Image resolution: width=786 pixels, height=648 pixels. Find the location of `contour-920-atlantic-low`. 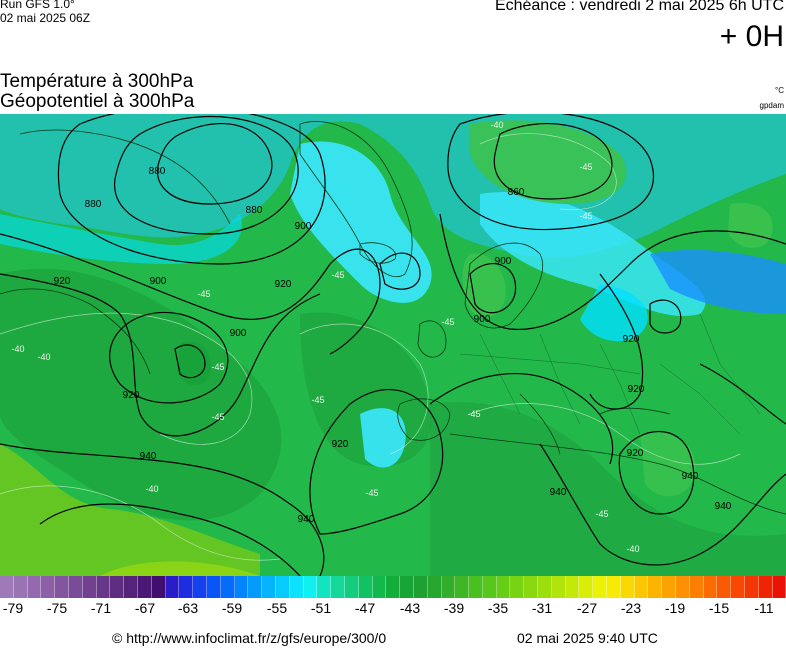

contour-920-atlantic-low is located at coordinates (169, 357).